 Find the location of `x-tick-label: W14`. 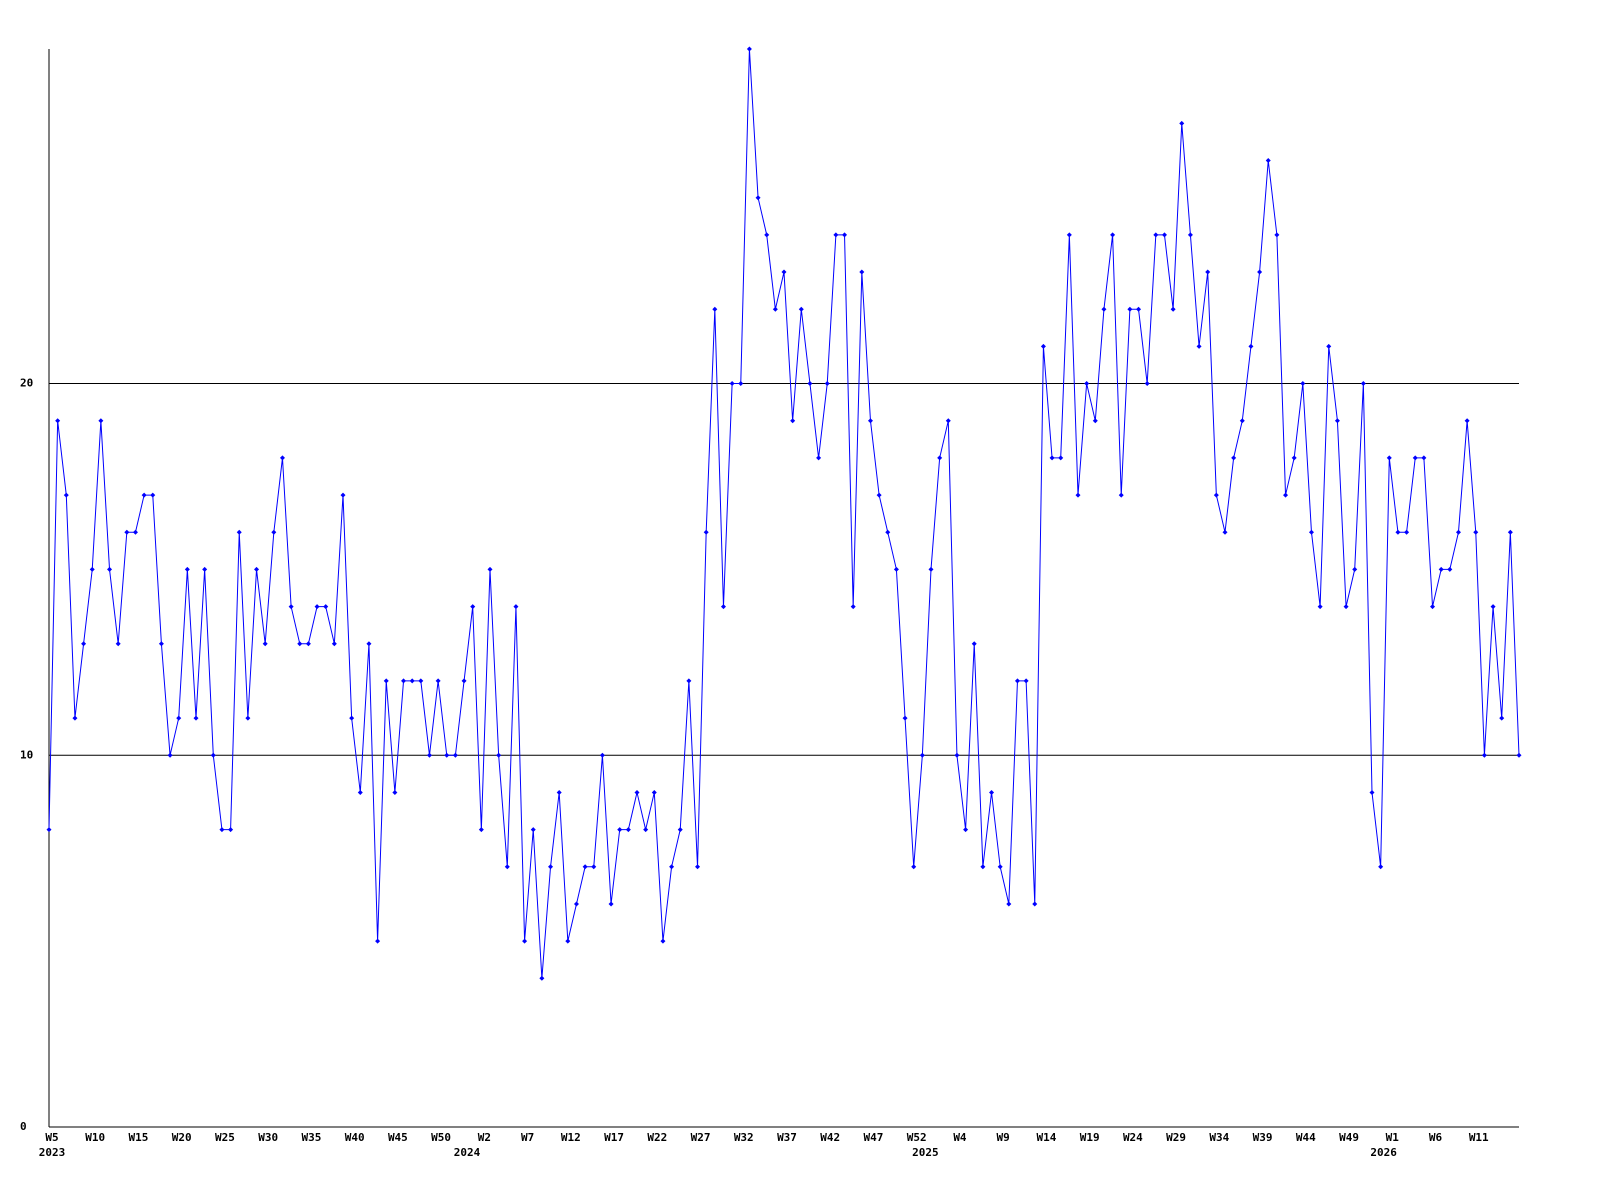

x-tick-label: W14 is located at coordinates (1046, 1137).